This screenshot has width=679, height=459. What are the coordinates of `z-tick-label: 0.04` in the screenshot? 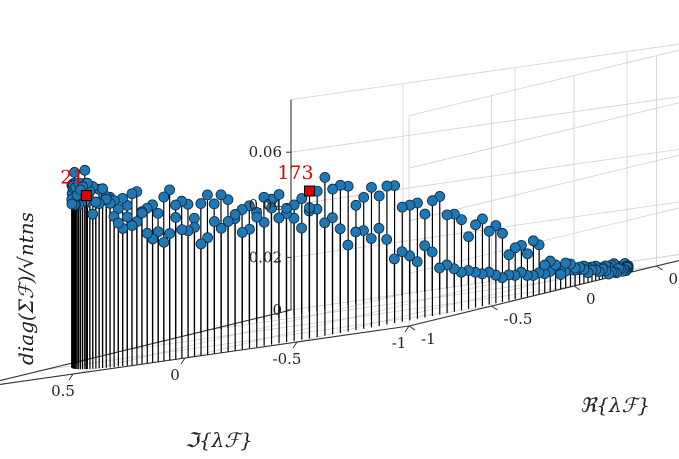 It's located at (265, 205).